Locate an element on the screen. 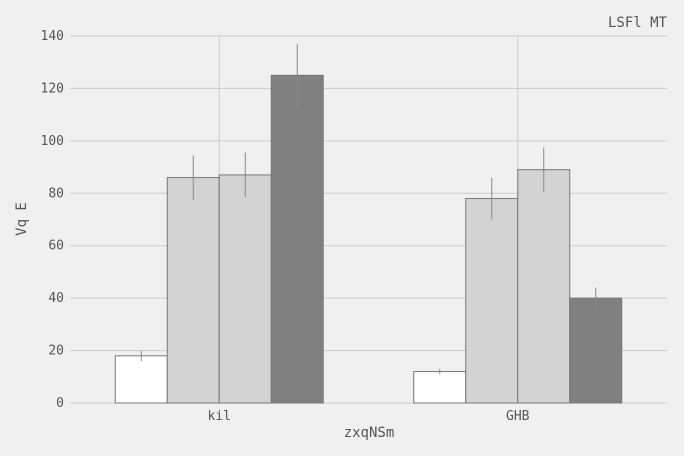  x-tick-label: kil is located at coordinates (219, 416).